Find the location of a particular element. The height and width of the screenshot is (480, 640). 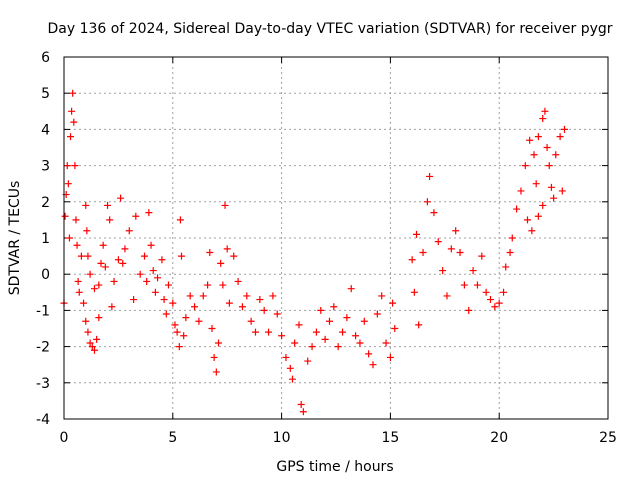

y-axis-label: SDTVAR / TECUs is located at coordinates (15, 238).